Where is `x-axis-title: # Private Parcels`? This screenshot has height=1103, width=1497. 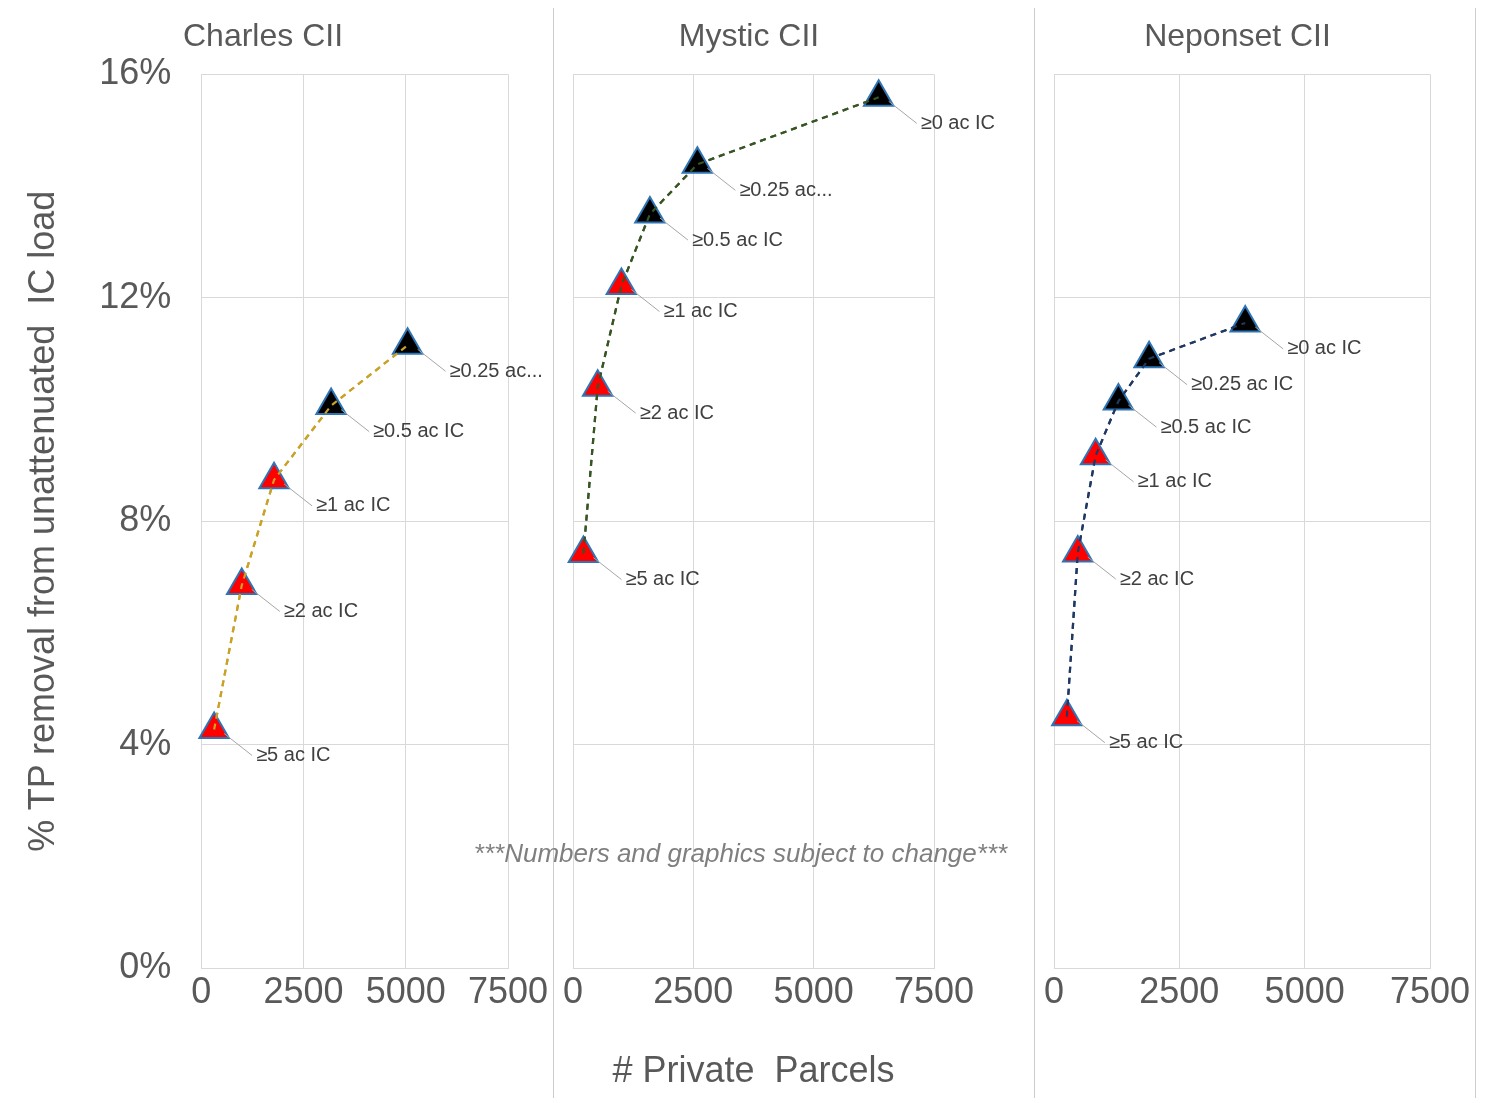
x-axis-title: # Private Parcels is located at coordinates (753, 1070).